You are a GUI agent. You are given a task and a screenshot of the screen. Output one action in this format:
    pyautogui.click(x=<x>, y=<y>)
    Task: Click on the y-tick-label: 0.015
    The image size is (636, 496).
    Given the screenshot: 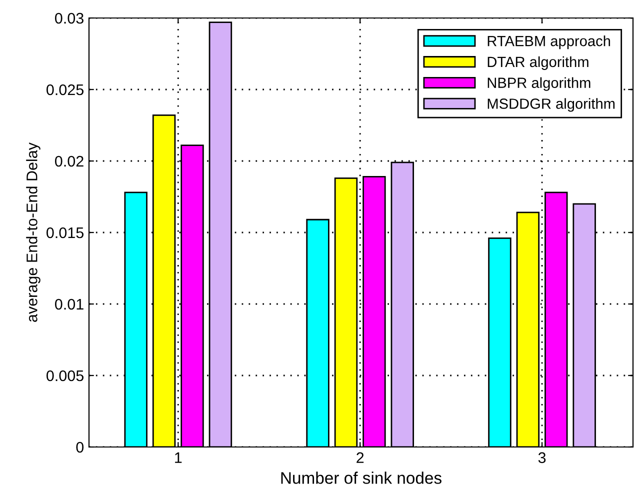 What is the action you would take?
    pyautogui.click(x=65, y=232)
    